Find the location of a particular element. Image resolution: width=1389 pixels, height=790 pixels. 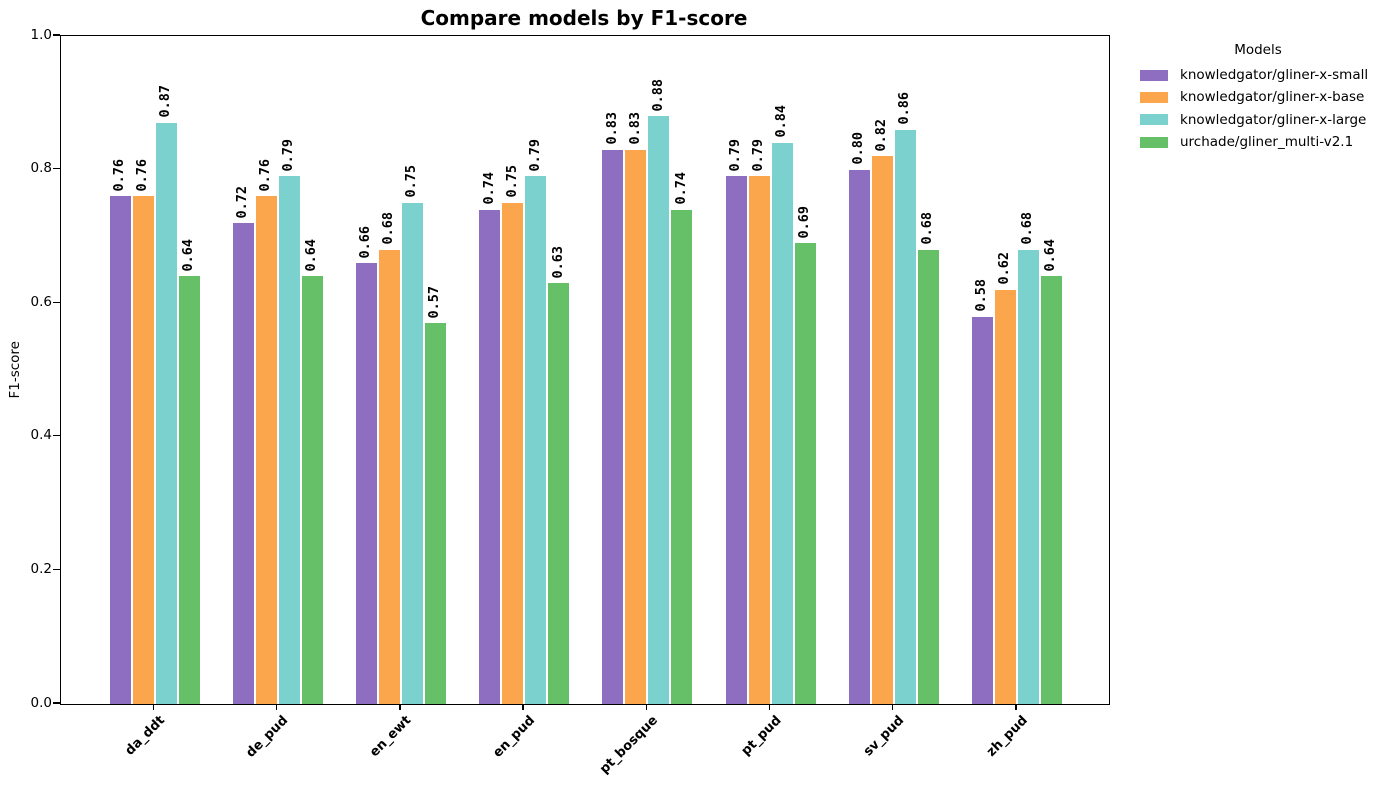

bar-zh_pud-series0 is located at coordinates (982, 510).